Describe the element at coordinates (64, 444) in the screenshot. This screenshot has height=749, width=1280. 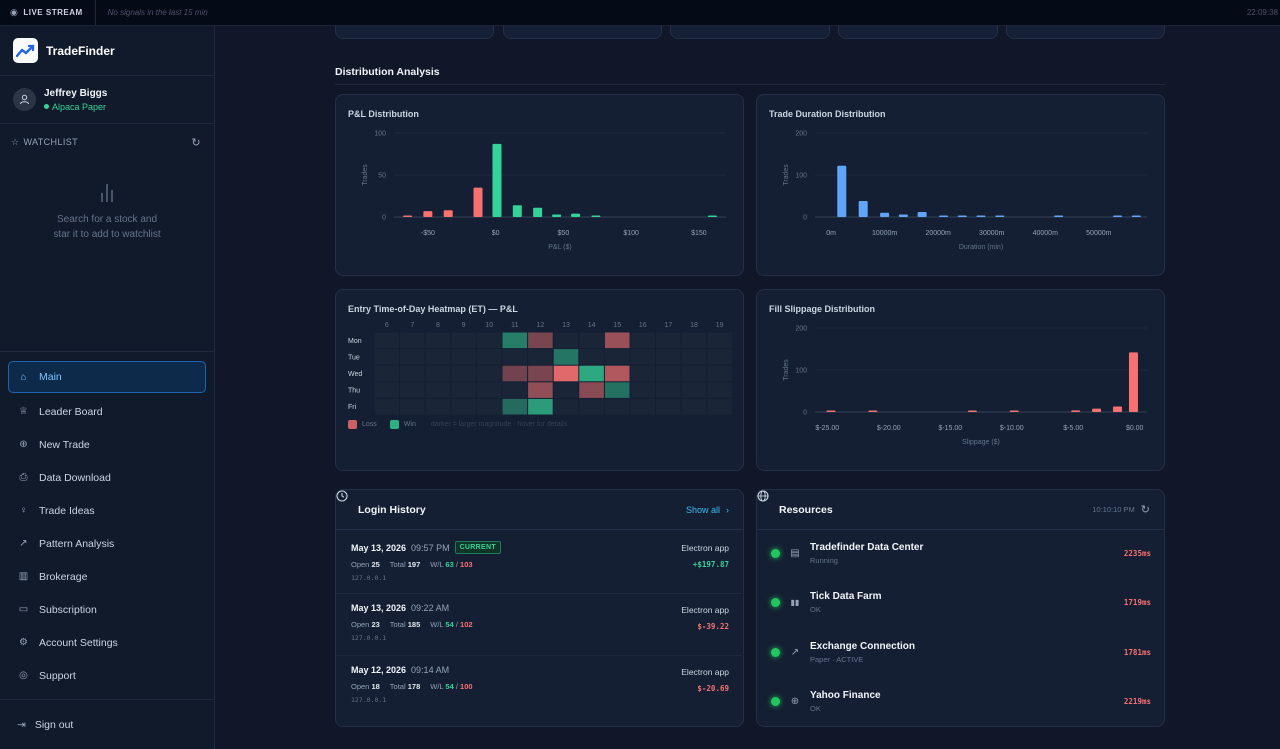
I see `nav-item-label: New Trade` at that location.